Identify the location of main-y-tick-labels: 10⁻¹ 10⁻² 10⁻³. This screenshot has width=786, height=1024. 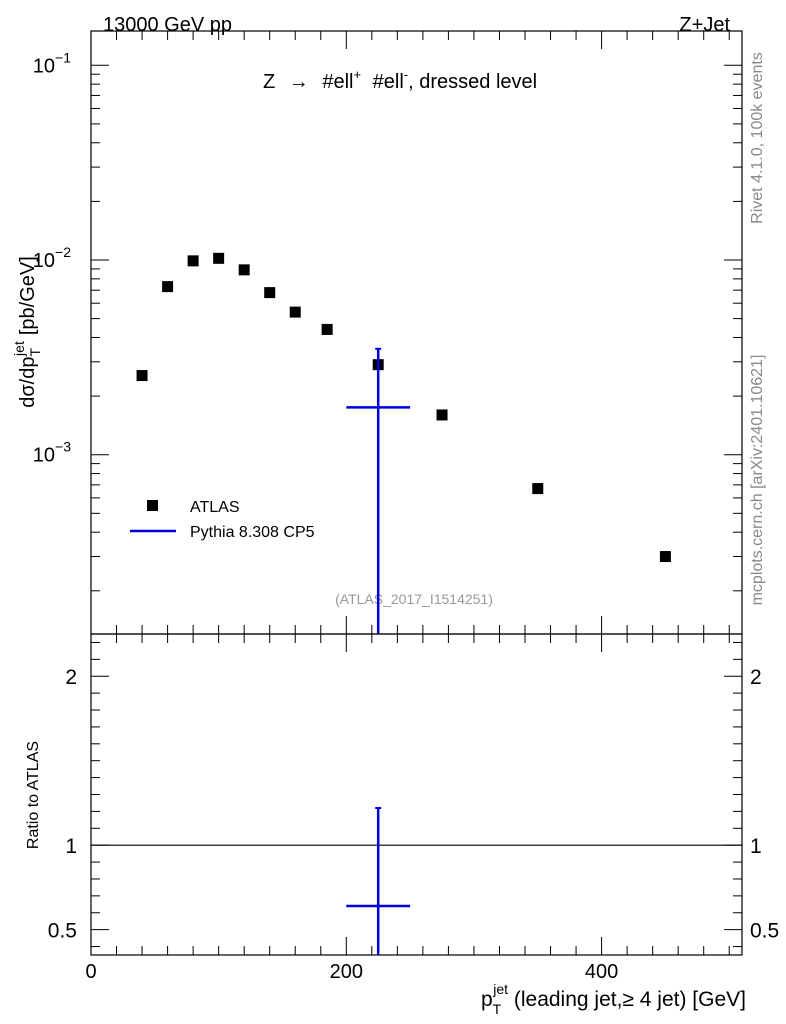
(52, 257).